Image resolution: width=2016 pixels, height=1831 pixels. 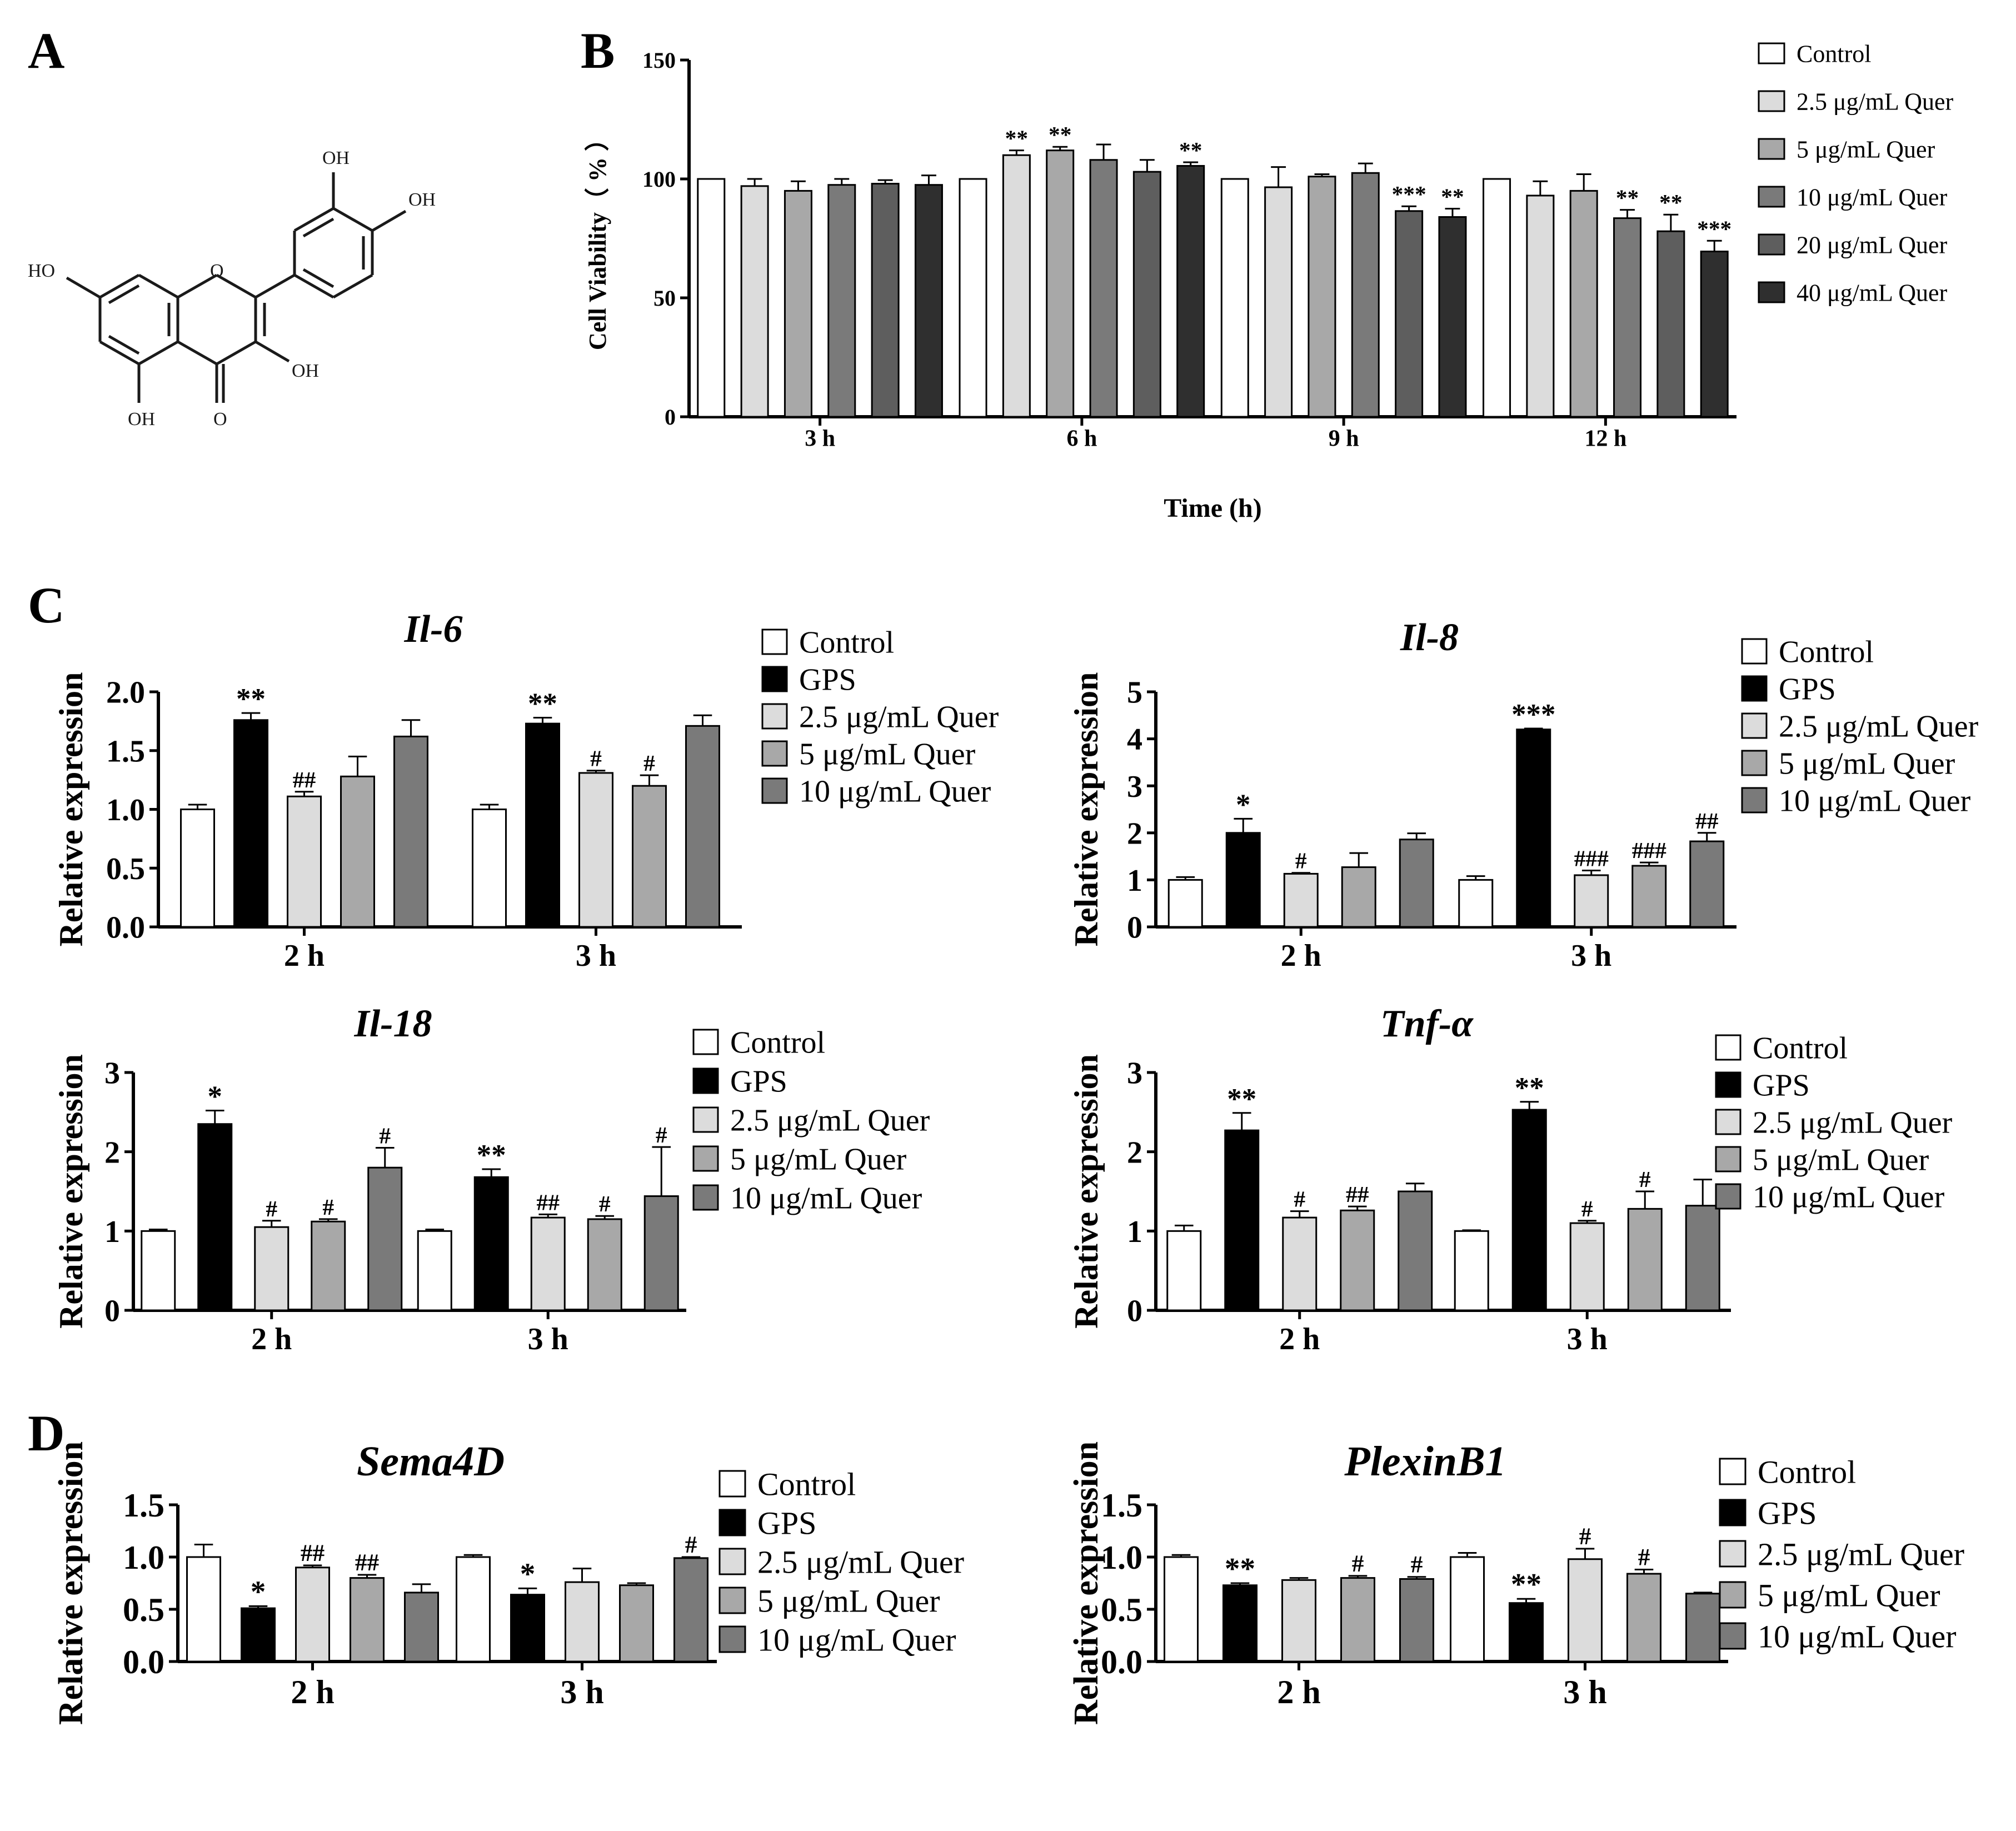 I want to click on chart-title: Il-6, so click(x=434, y=630).